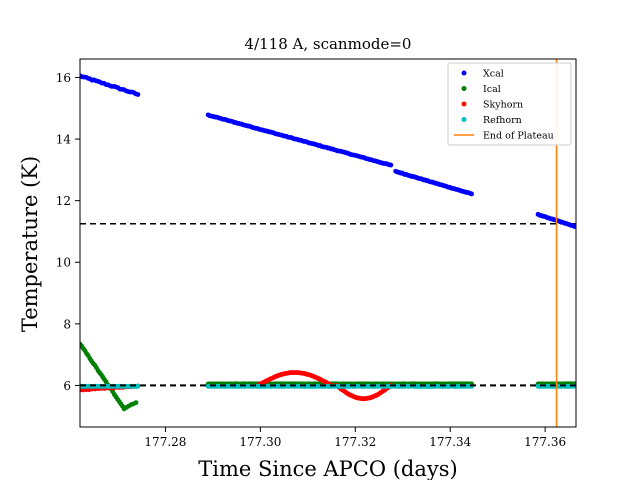 The width and height of the screenshot is (640, 480). I want to click on y-axis-label: Temperature (K), so click(30, 244).